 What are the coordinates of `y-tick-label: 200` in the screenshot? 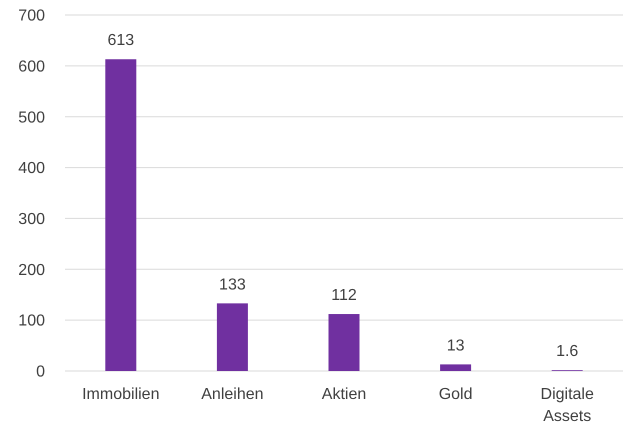 It's located at (32, 270).